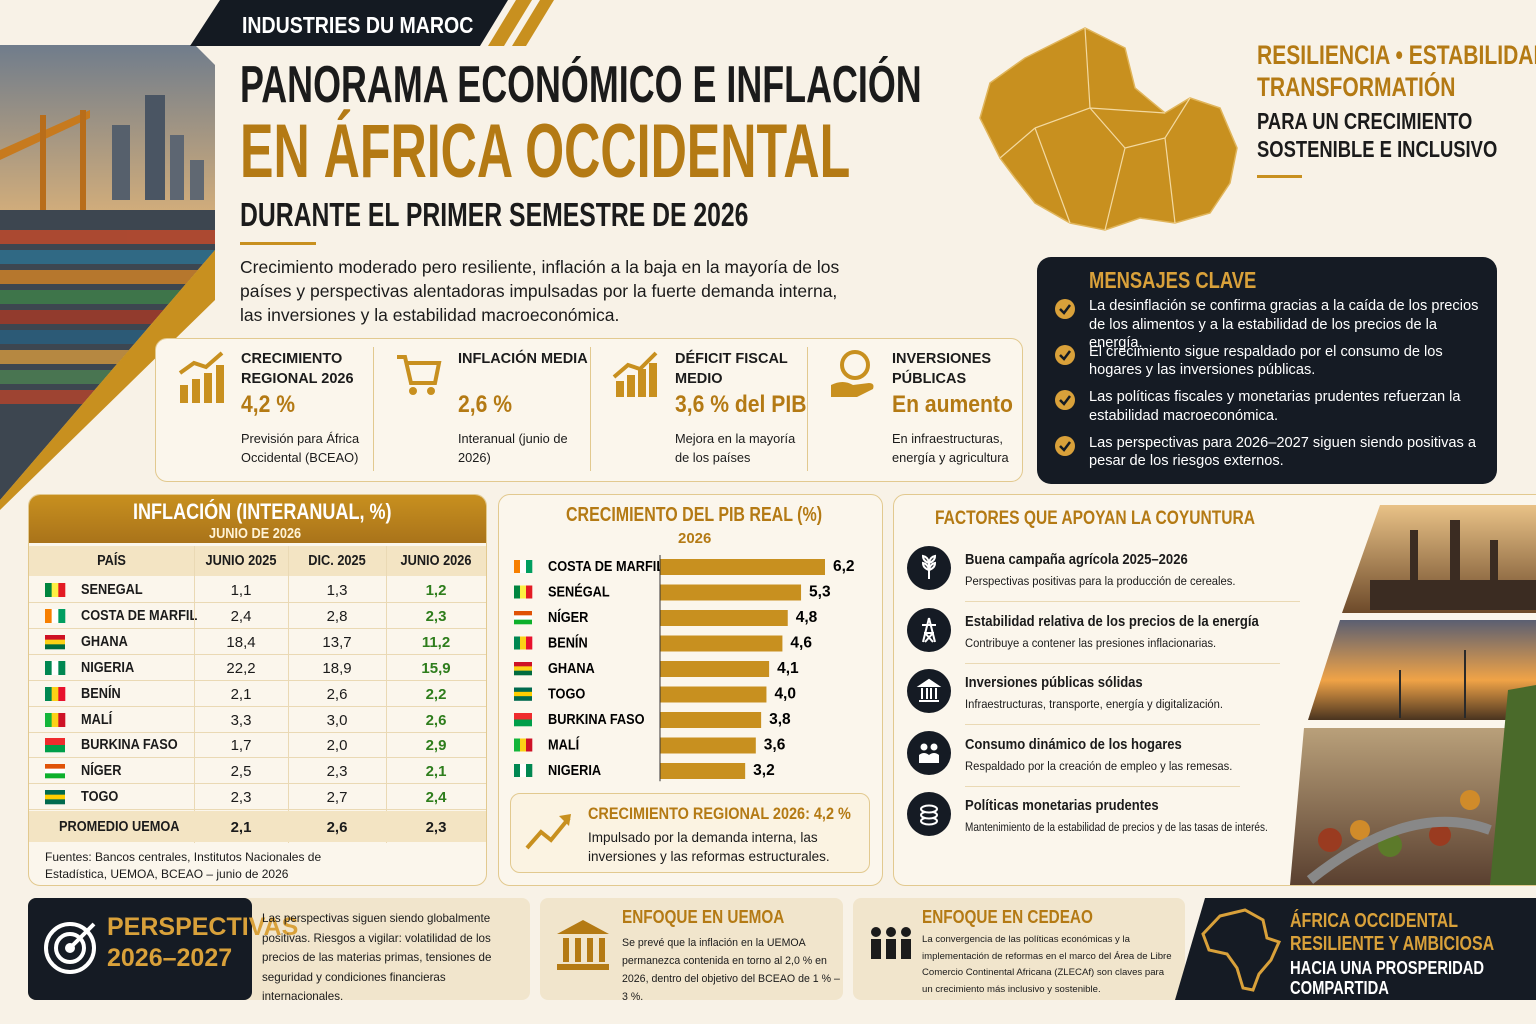 This screenshot has width=1536, height=1024. What do you see at coordinates (801, 643) in the screenshot?
I see `bar-value-label: 4,6` at bounding box center [801, 643].